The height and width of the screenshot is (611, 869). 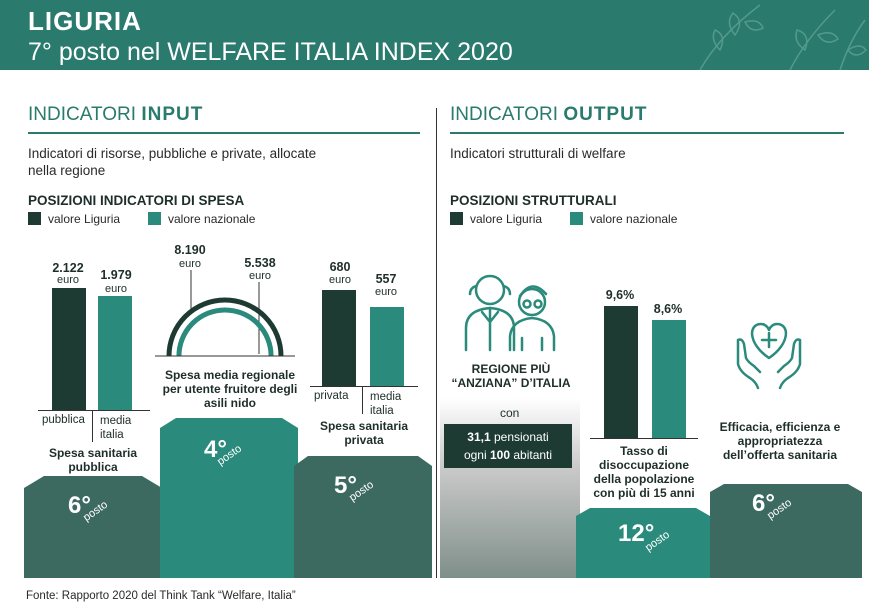 What do you see at coordinates (225, 332) in the screenshot?
I see `arc-nazionale` at bounding box center [225, 332].